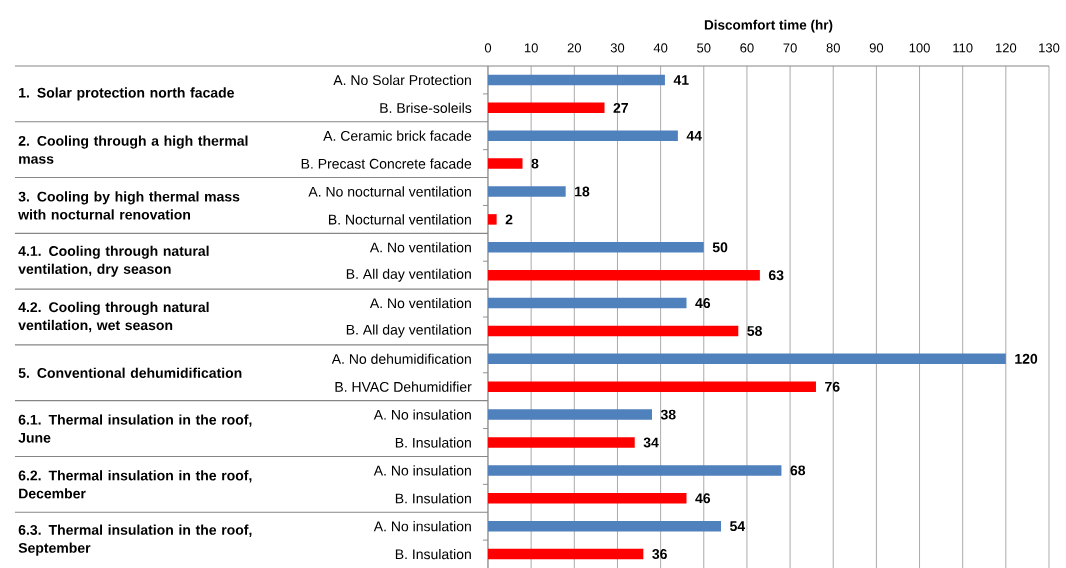 The height and width of the screenshot is (568, 1066). Describe the element at coordinates (1006, 48) in the screenshot. I see `x-tick-label: 120` at that location.